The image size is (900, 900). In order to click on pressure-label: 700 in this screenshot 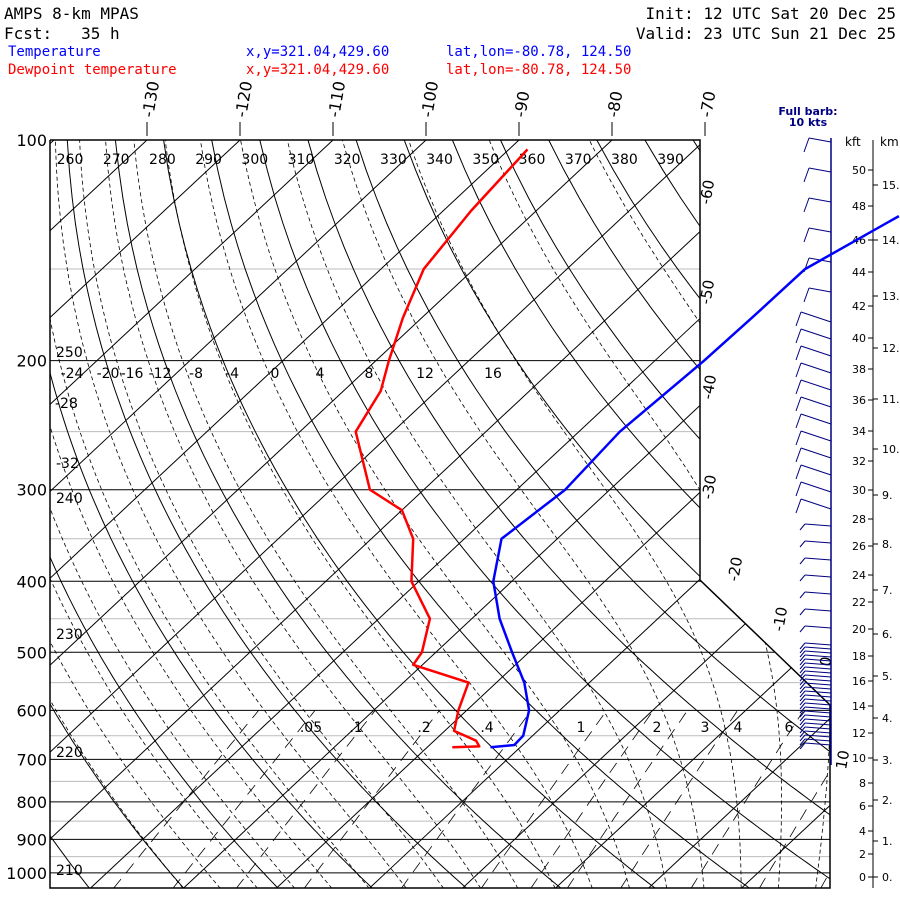, I will do `click(31, 759)`.